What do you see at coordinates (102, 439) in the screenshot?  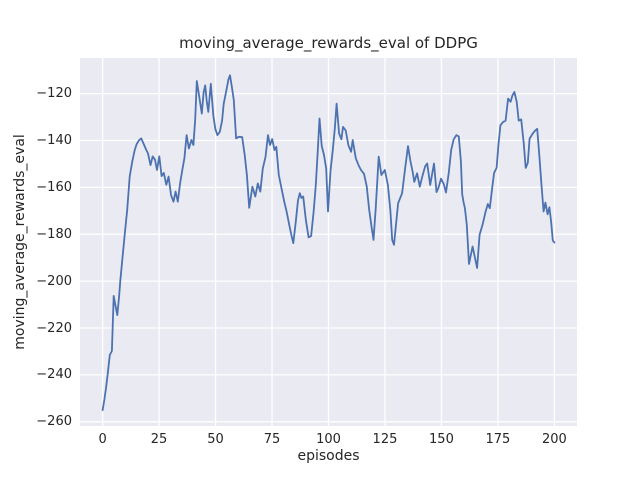 I see `x-tick-label: 0` at bounding box center [102, 439].